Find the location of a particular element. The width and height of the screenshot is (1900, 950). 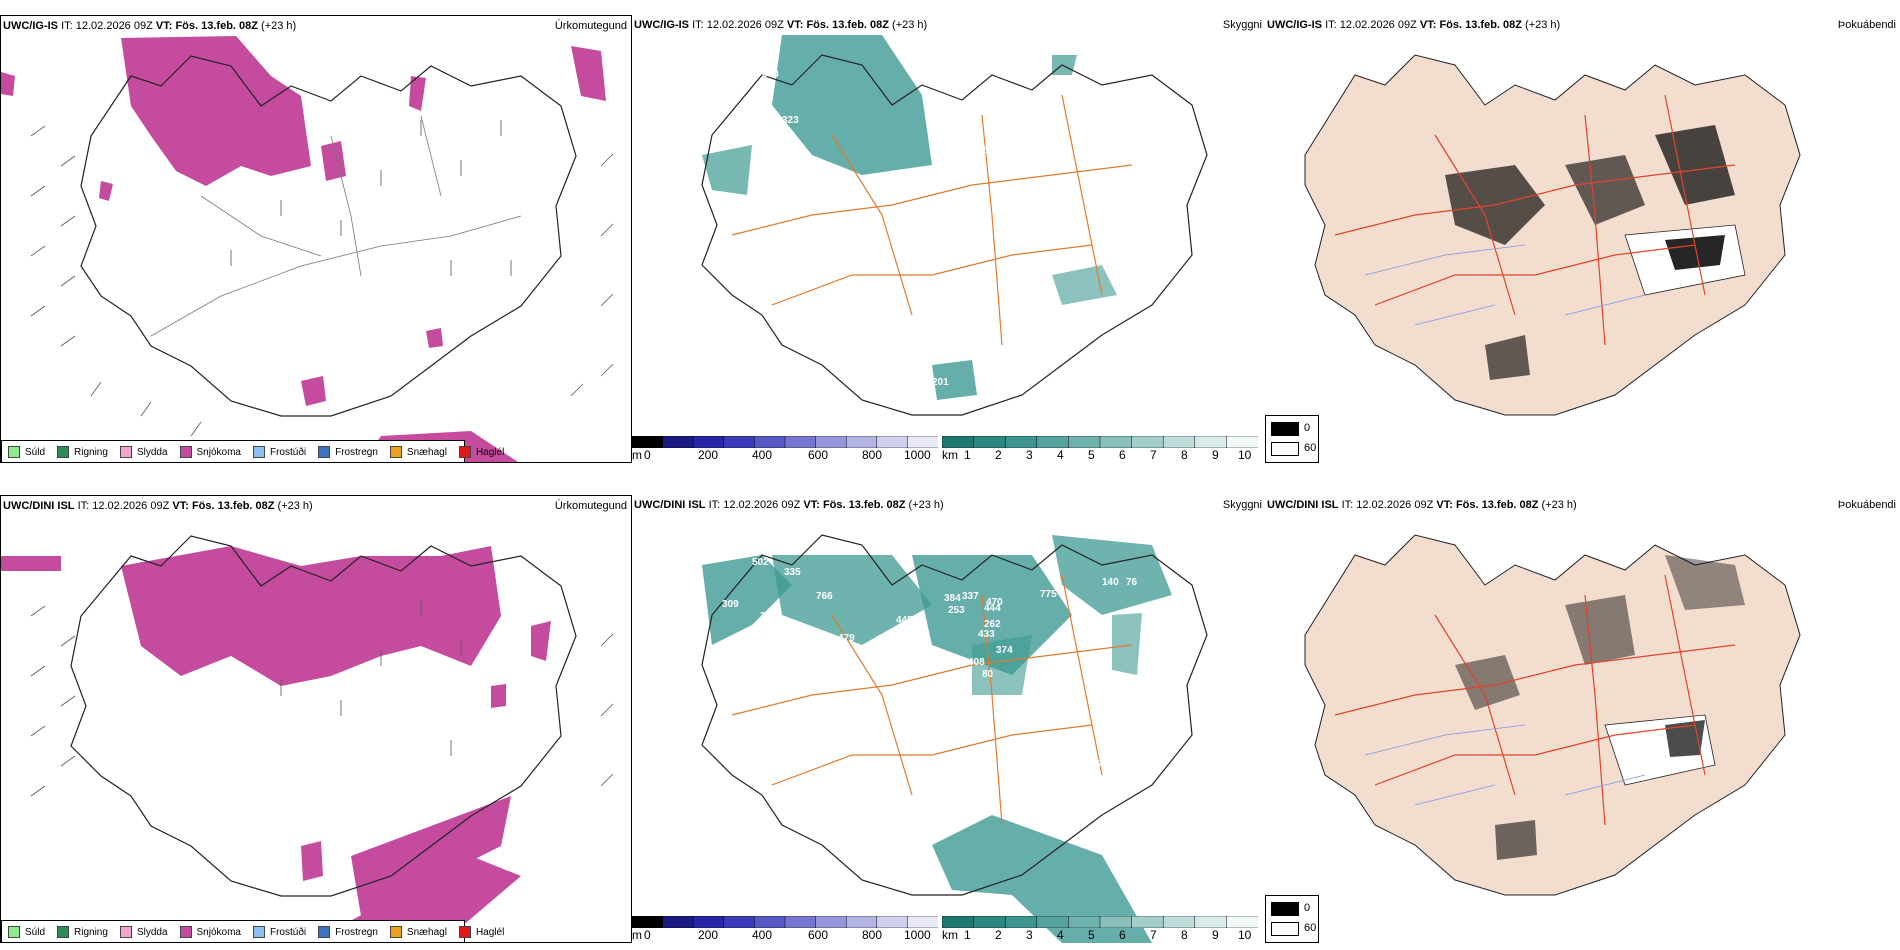

elevation-colorbar: m 0 200 400 600 800 1000 is located at coordinates (785, 448).